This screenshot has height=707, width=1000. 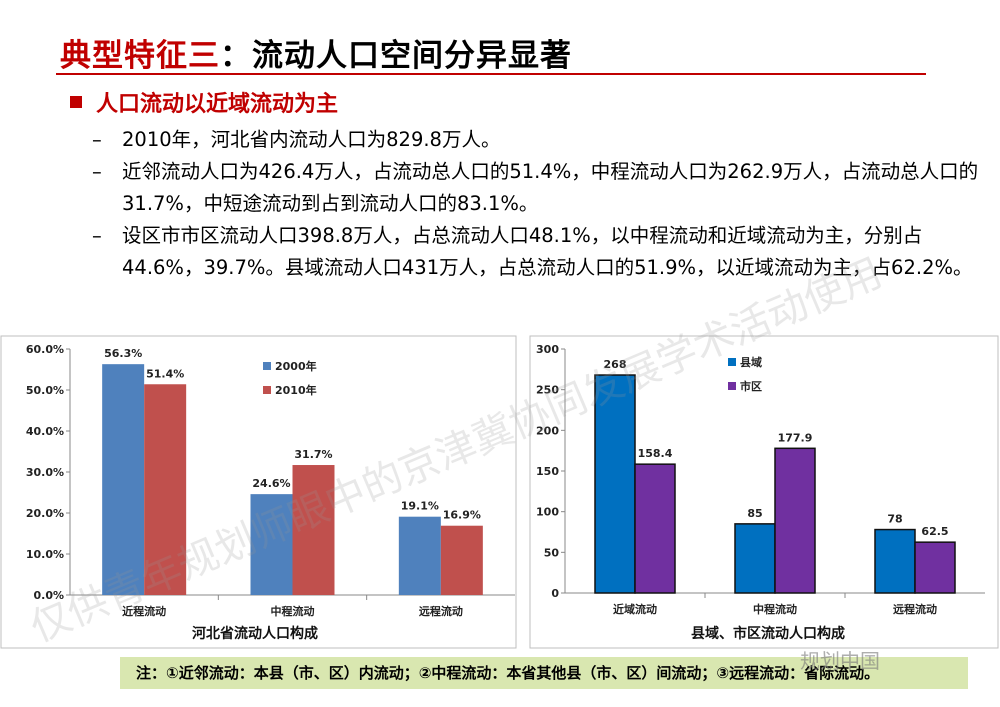 I want to click on y-tick-label: 10.0%, so click(x=45, y=554).